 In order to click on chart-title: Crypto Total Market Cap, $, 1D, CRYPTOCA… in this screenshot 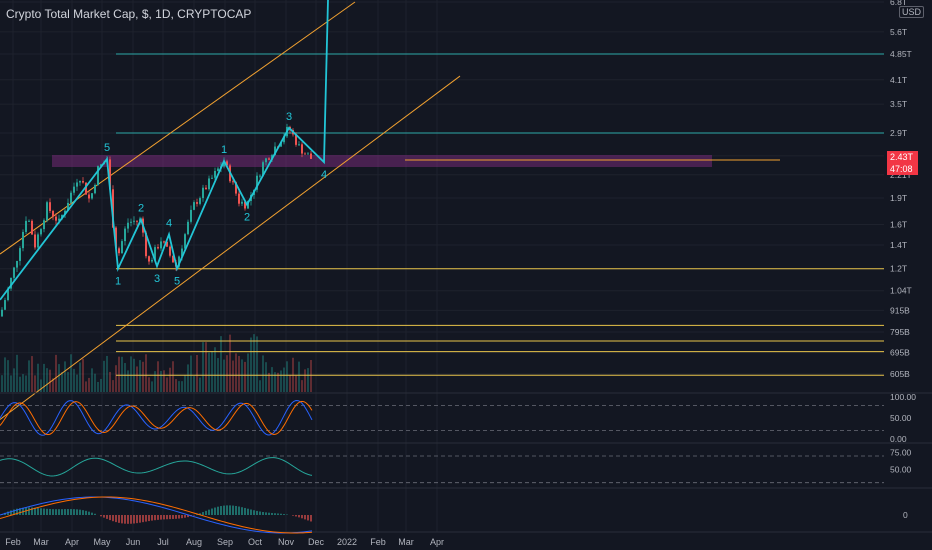, I will do `click(129, 14)`.